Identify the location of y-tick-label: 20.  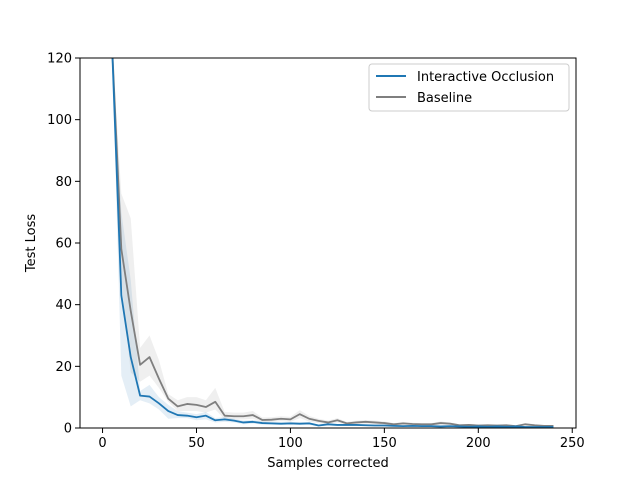
(63, 367).